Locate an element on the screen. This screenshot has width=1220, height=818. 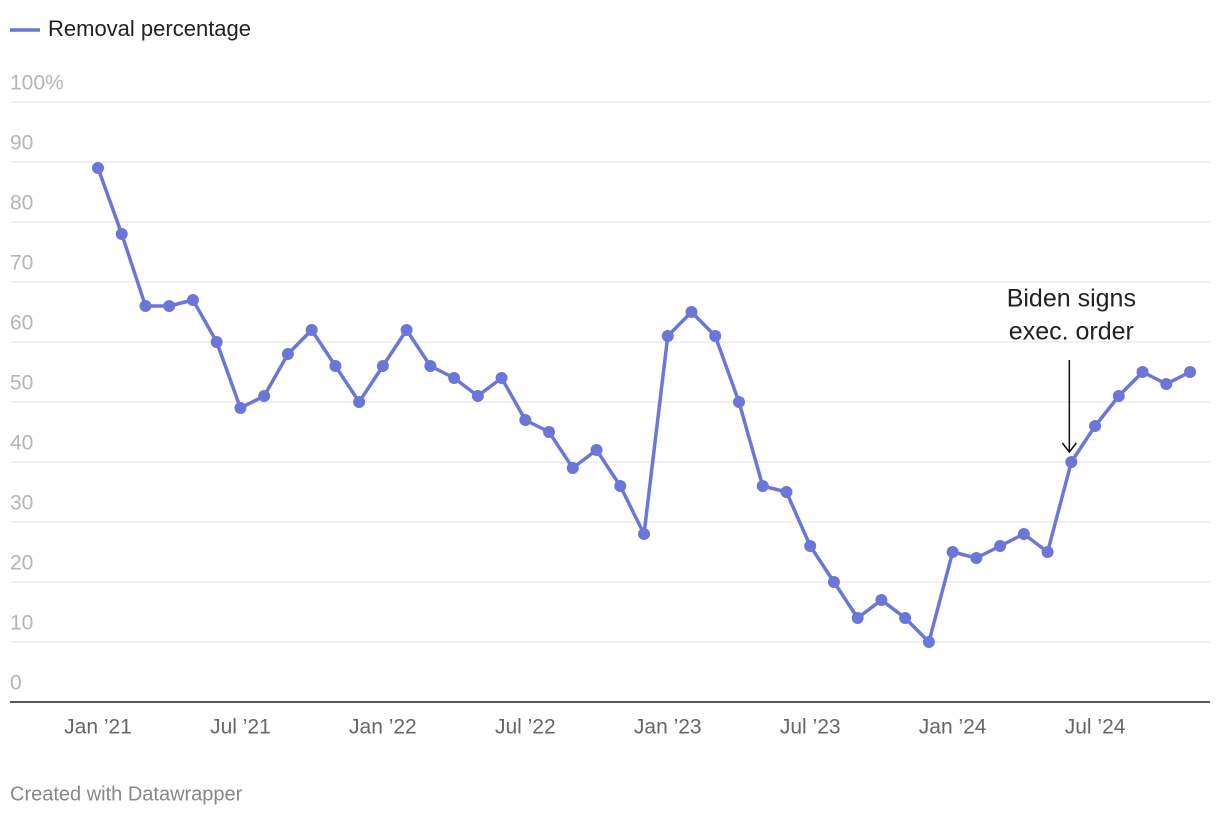
y-tick-label: 80 is located at coordinates (21, 203).